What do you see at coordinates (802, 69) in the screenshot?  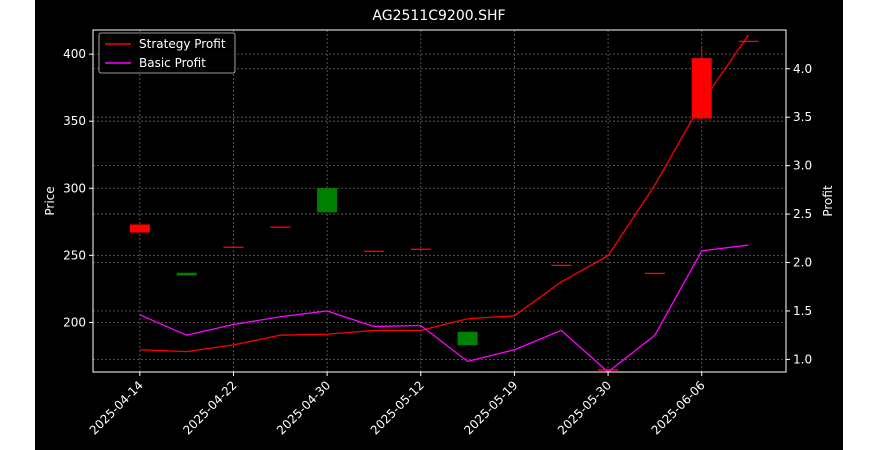 I see `y-right-tick-label: 4.0` at bounding box center [802, 69].